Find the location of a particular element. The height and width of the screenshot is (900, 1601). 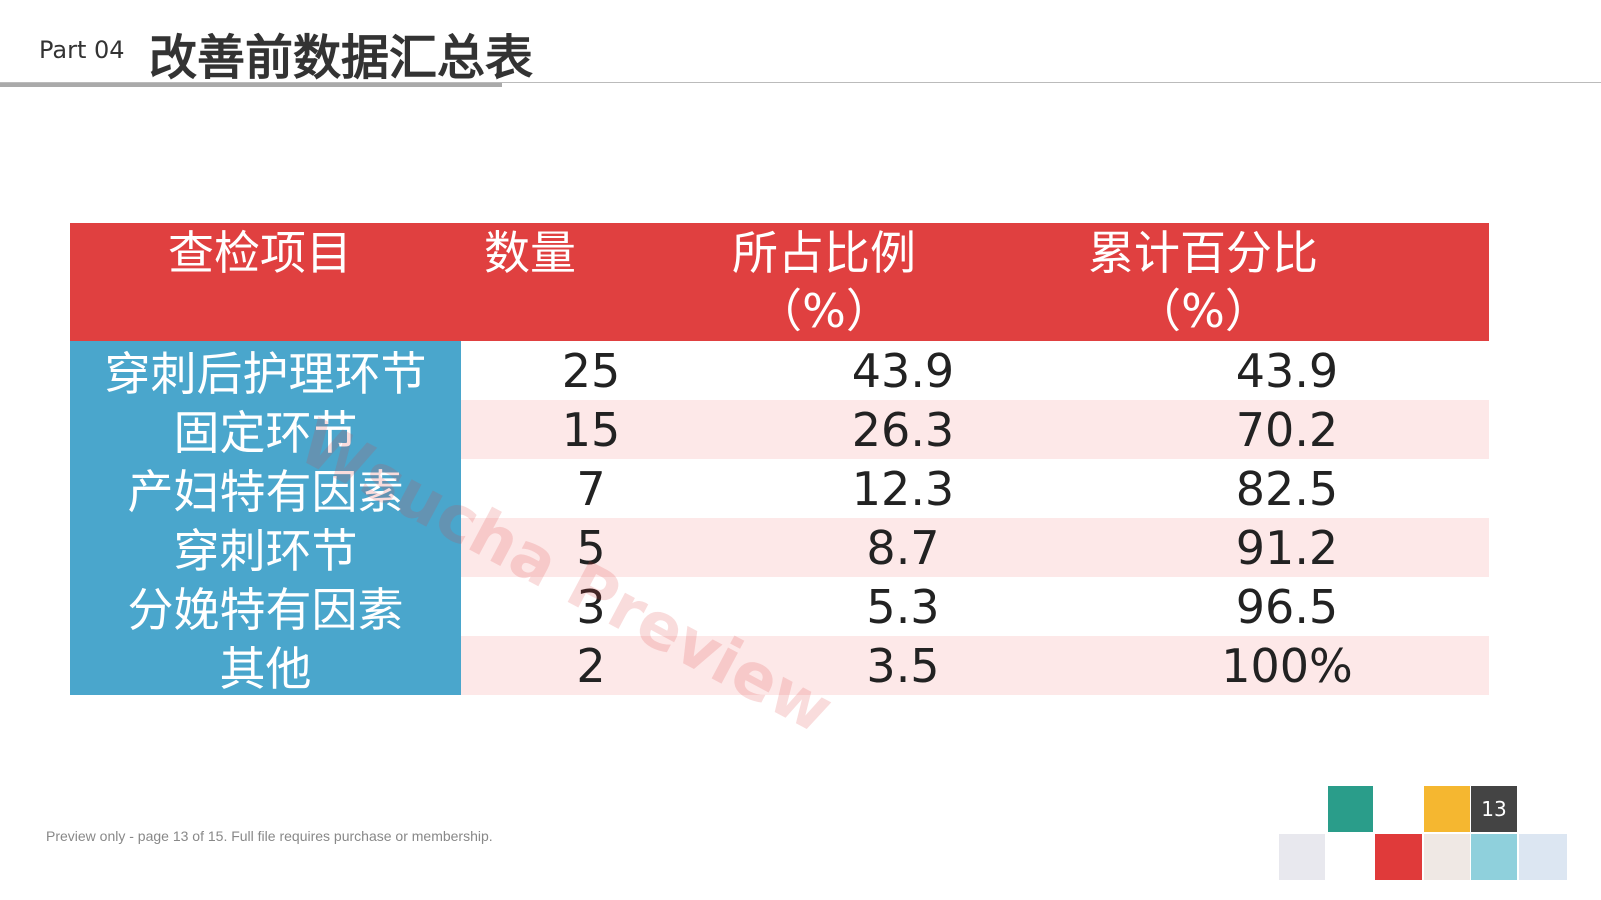

value-cell: 3.5 is located at coordinates (903, 665).